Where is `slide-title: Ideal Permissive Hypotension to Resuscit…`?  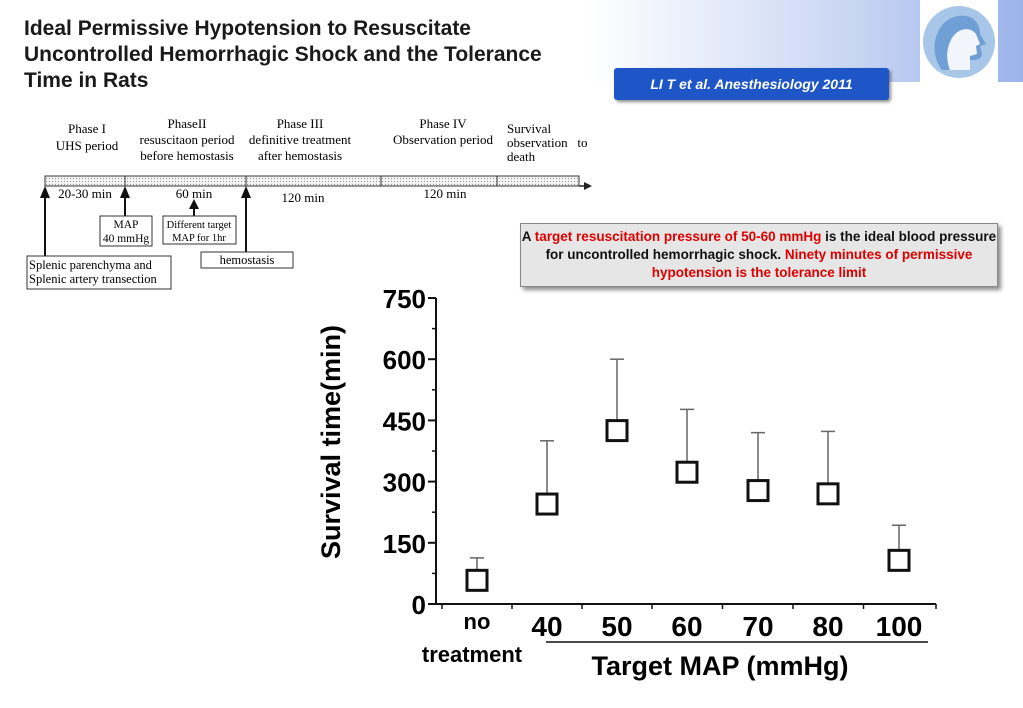 slide-title: Ideal Permissive Hypotension to Resuscit… is located at coordinates (283, 54).